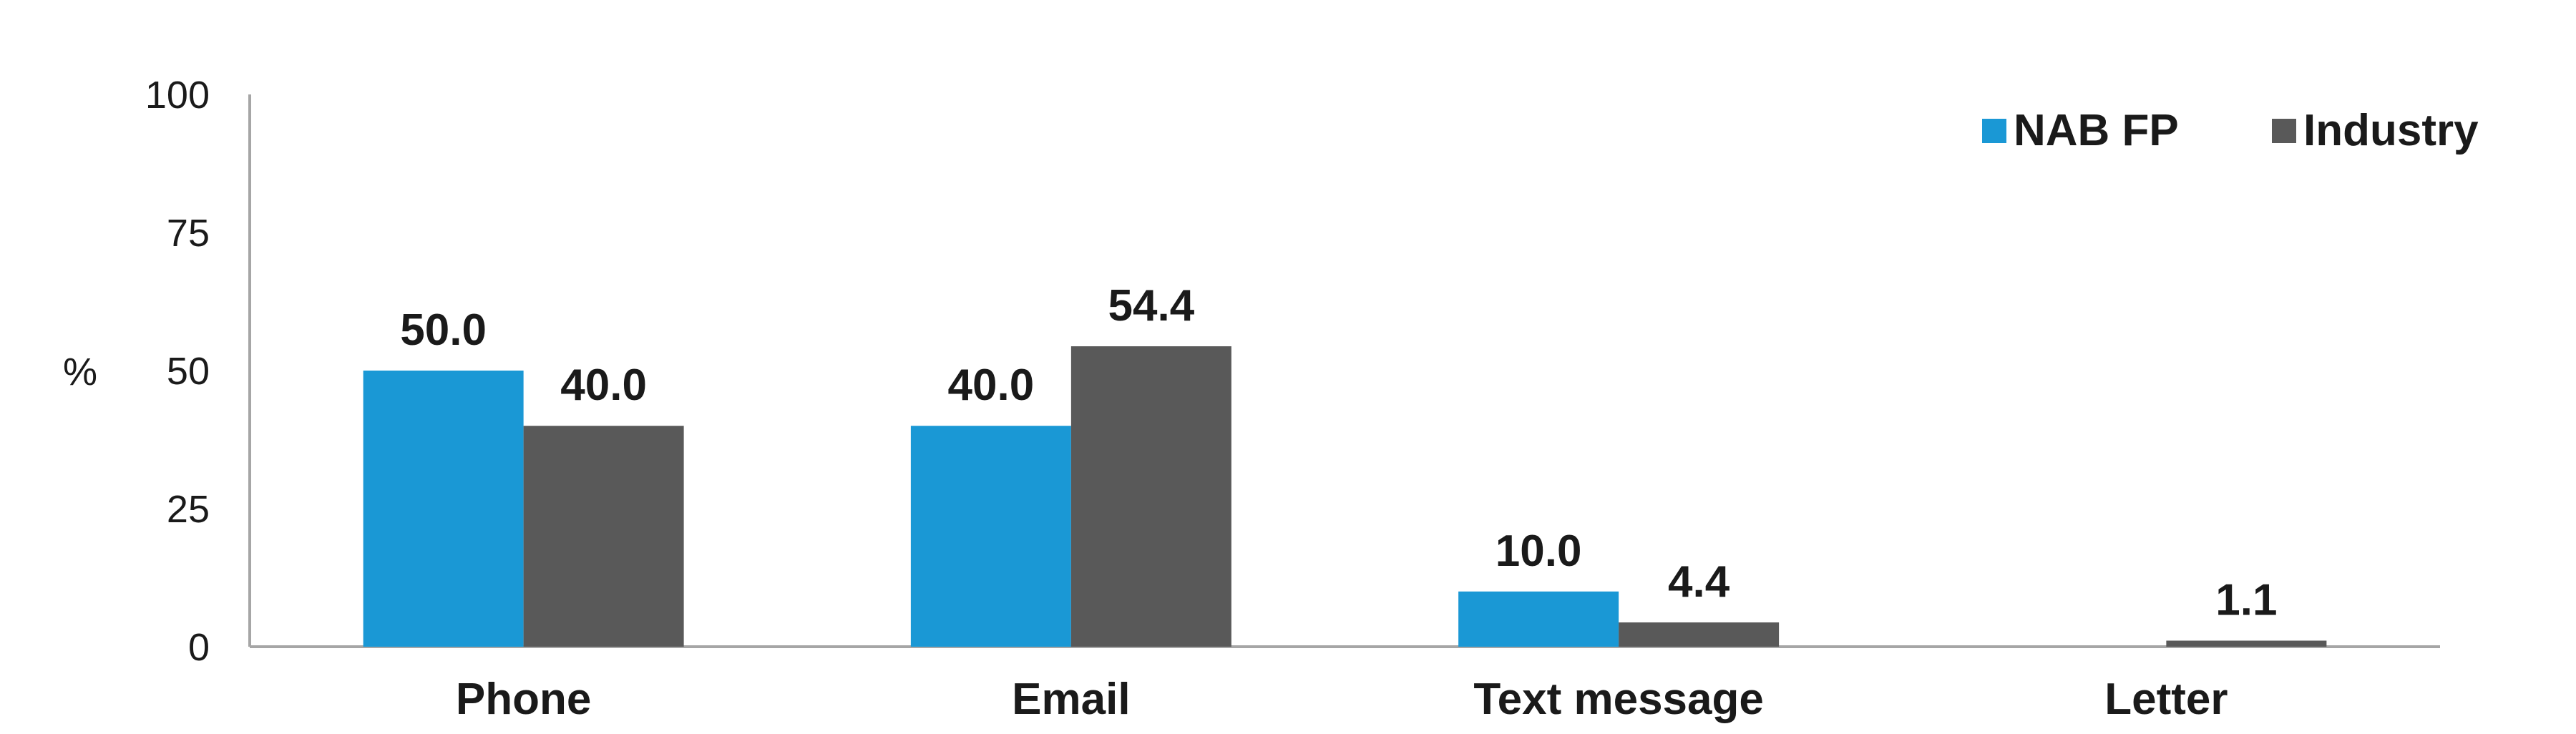 This screenshot has width=2576, height=734. I want to click on y-tick-label: 100, so click(177, 95).